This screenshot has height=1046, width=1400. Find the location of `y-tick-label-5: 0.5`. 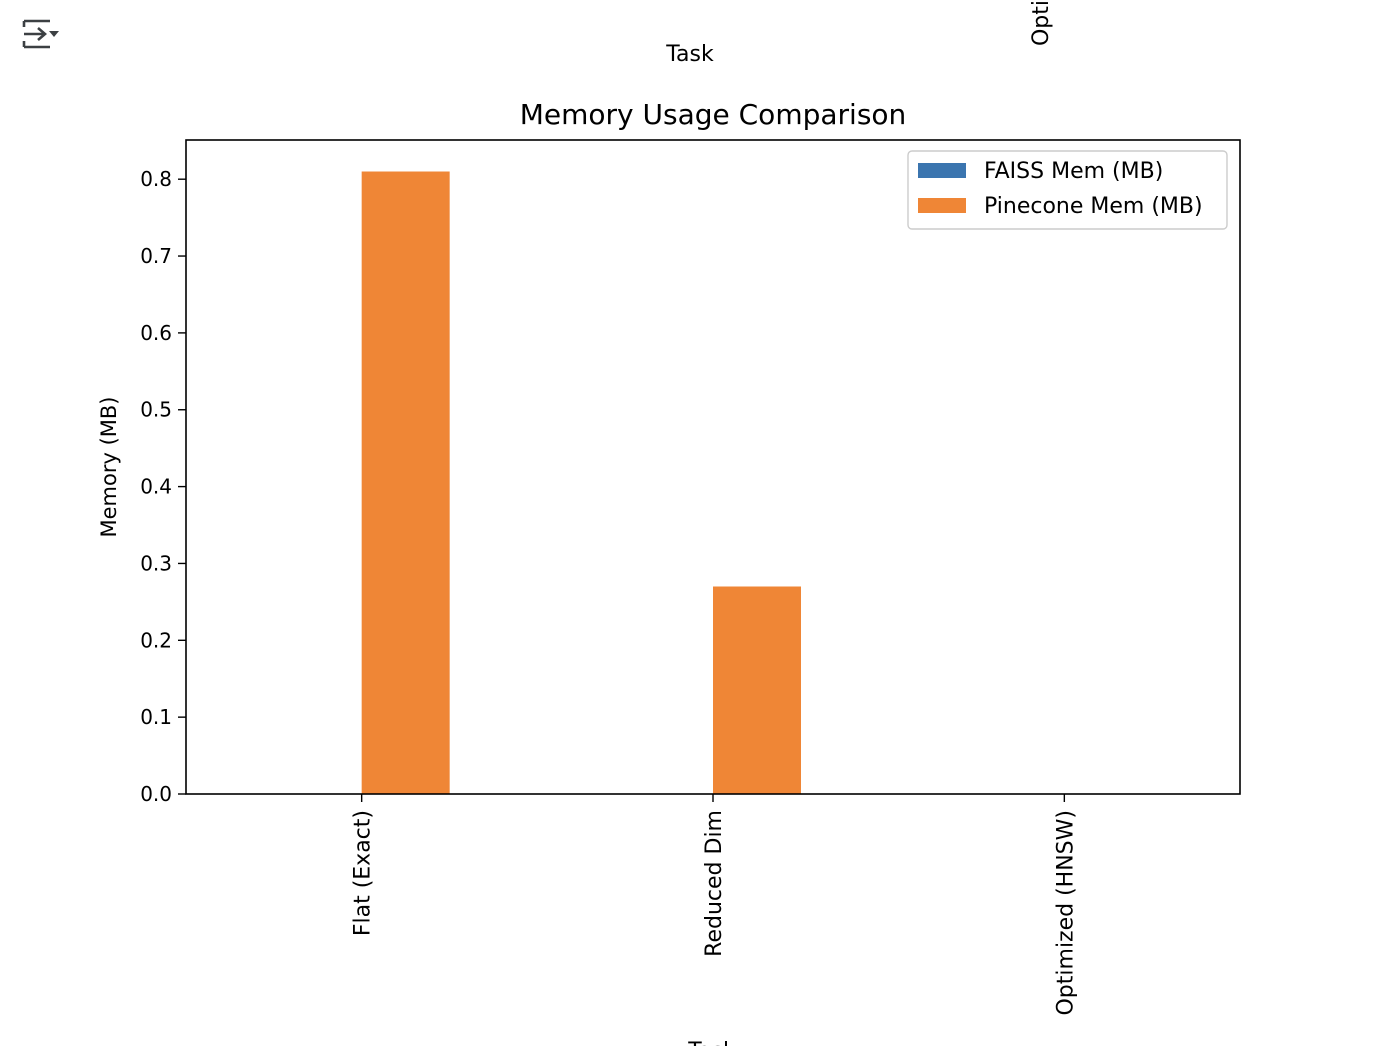

y-tick-label-5: 0.5 is located at coordinates (156, 410).